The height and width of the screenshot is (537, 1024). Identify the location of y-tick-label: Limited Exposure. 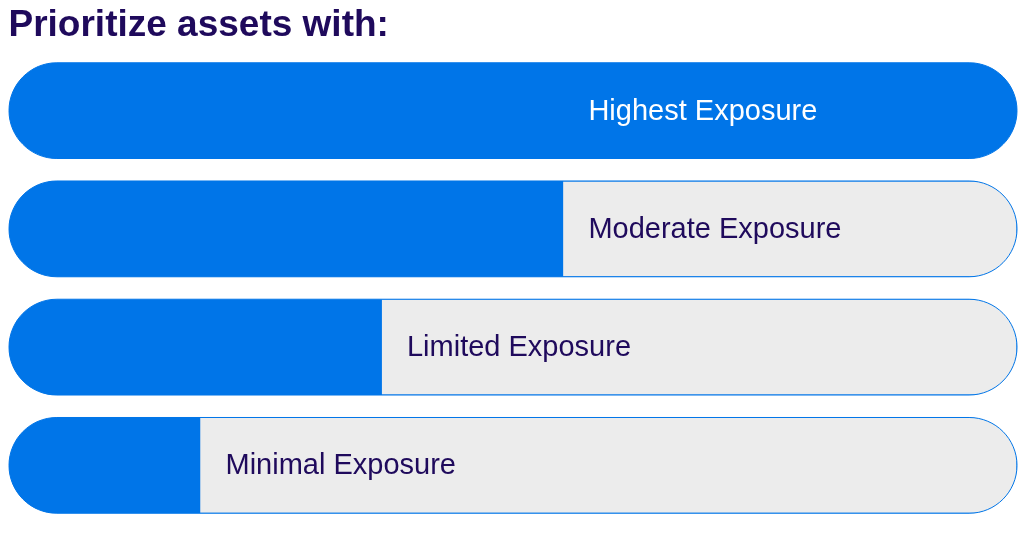
(519, 346).